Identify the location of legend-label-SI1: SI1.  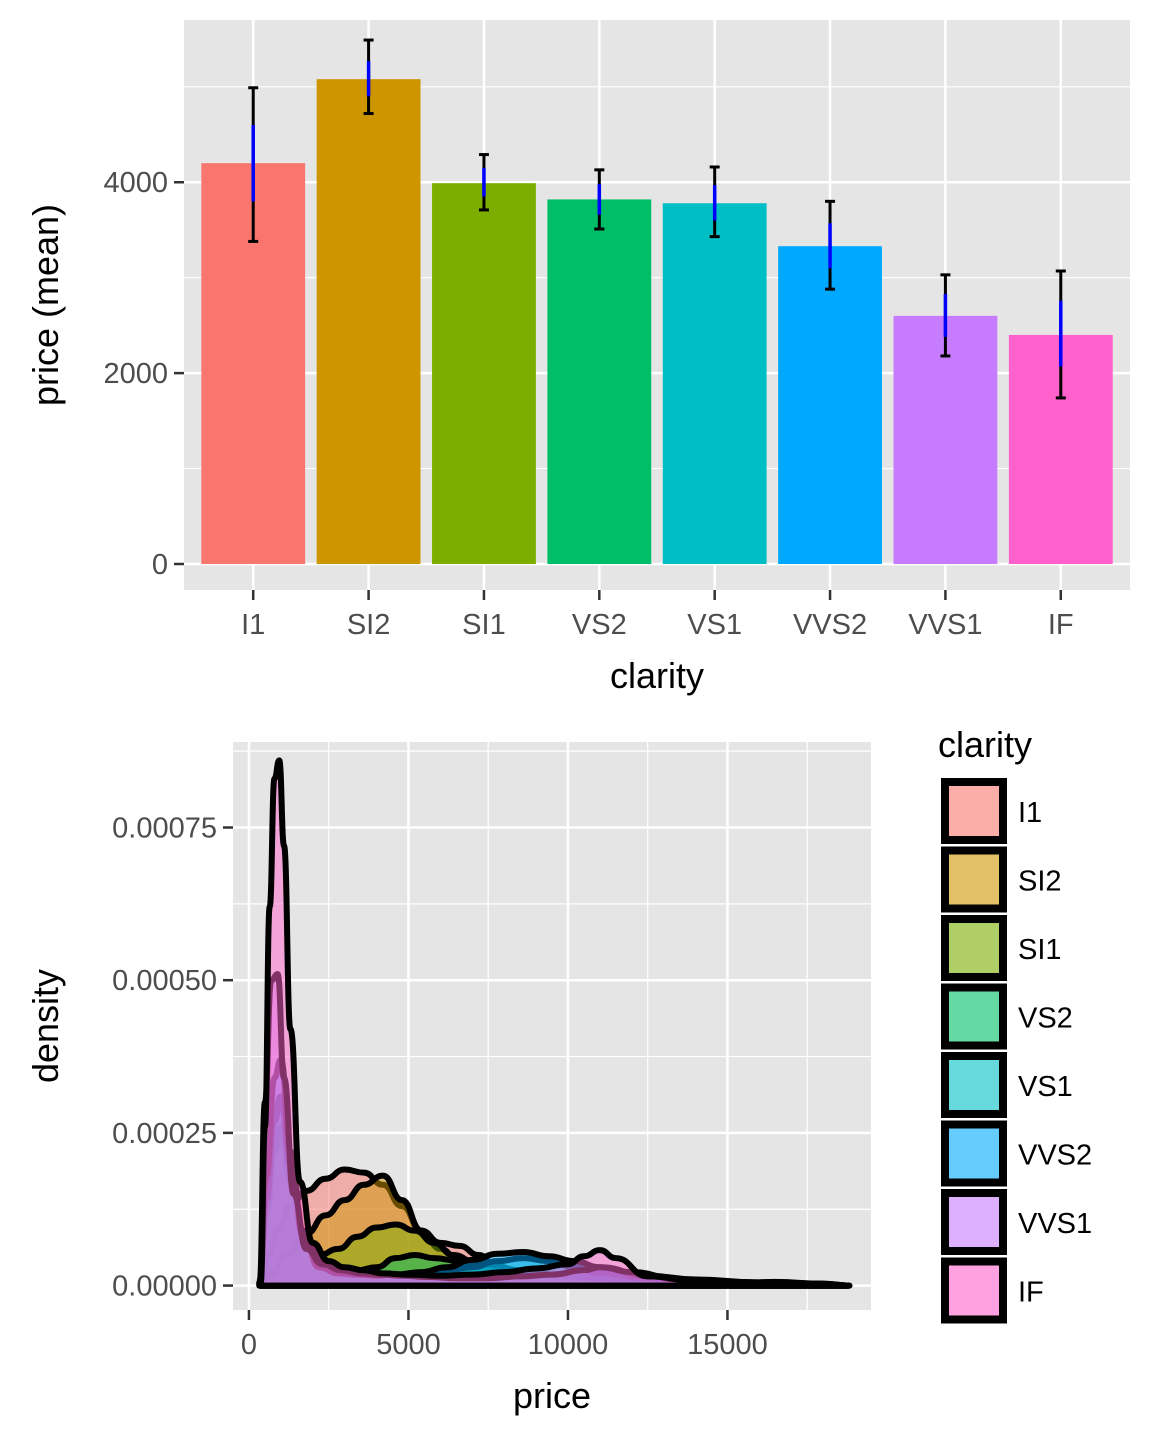
(1040, 950).